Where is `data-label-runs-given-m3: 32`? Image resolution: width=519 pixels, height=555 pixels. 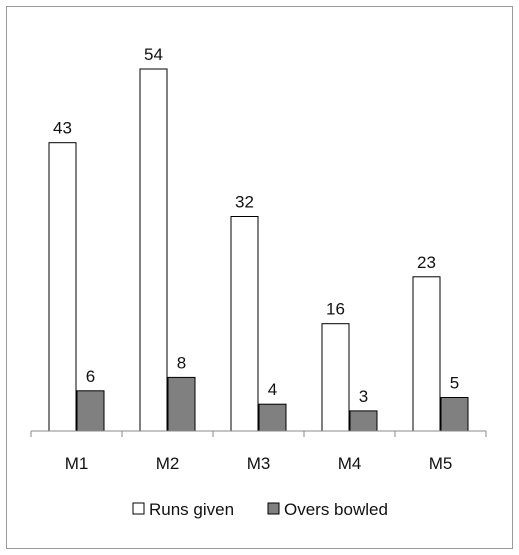
data-label-runs-given-m3: 32 is located at coordinates (244, 202).